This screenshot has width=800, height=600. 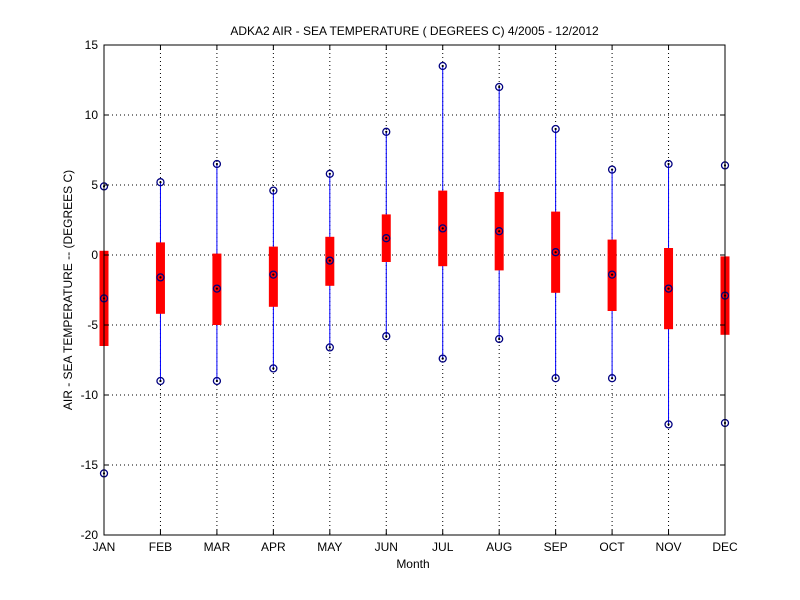 I want to click on box-iqr, so click(x=273, y=276).